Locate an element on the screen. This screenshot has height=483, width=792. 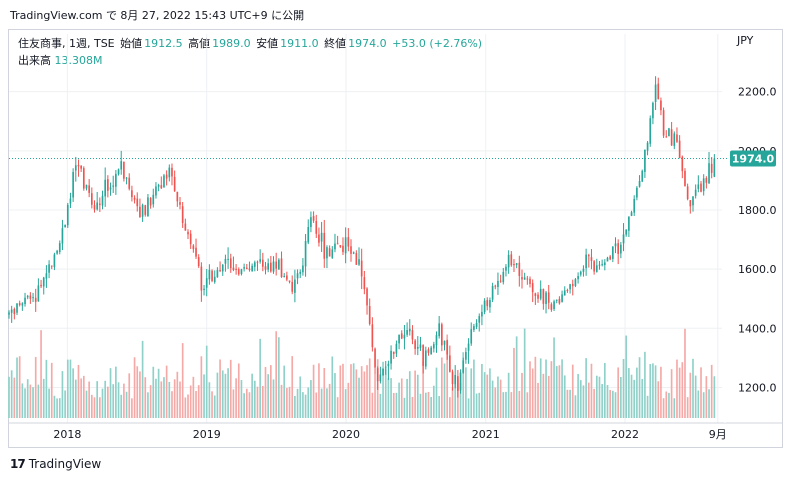
tradingview-logo-icon: 17 is located at coordinates (18, 464).